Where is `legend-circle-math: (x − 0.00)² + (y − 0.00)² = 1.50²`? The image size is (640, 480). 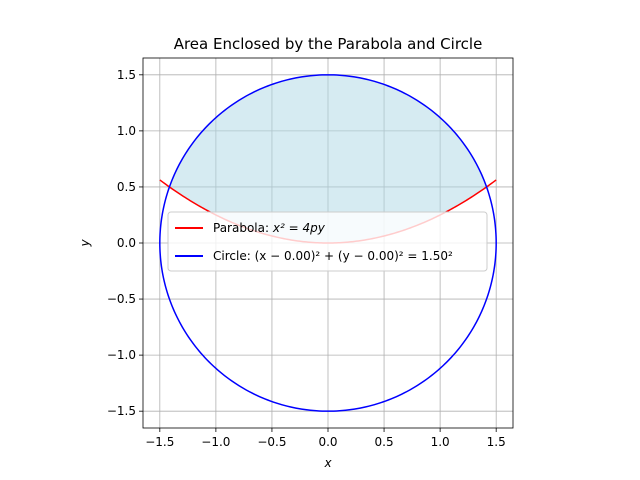 legend-circle-math: (x − 0.00)² + (y − 0.00)² = 1.50² is located at coordinates (354, 256).